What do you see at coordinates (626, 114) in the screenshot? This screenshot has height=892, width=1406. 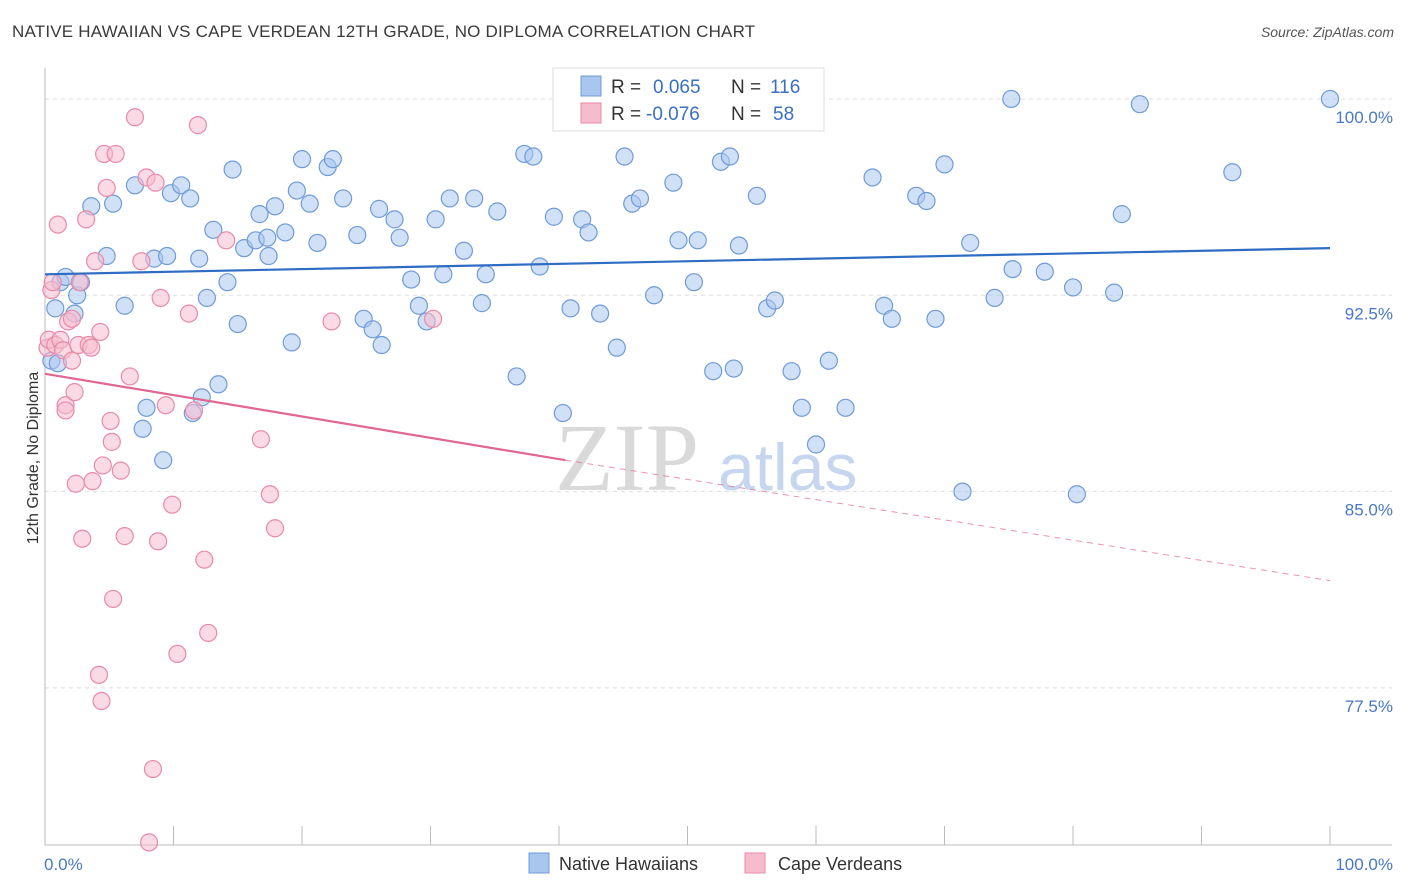 I see `stats-r-label-2: R =` at bounding box center [626, 114].